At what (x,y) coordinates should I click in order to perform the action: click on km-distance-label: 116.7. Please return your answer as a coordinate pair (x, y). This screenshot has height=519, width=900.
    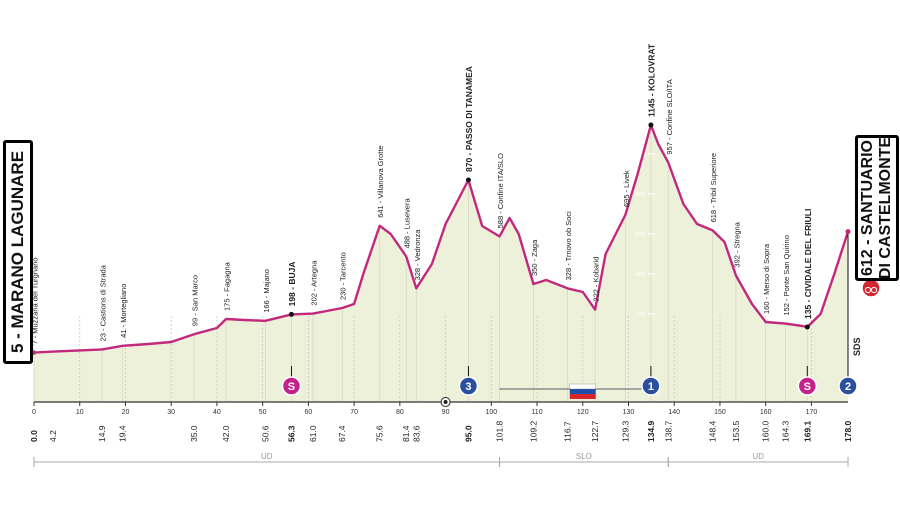
    Looking at the image, I should click on (568, 431).